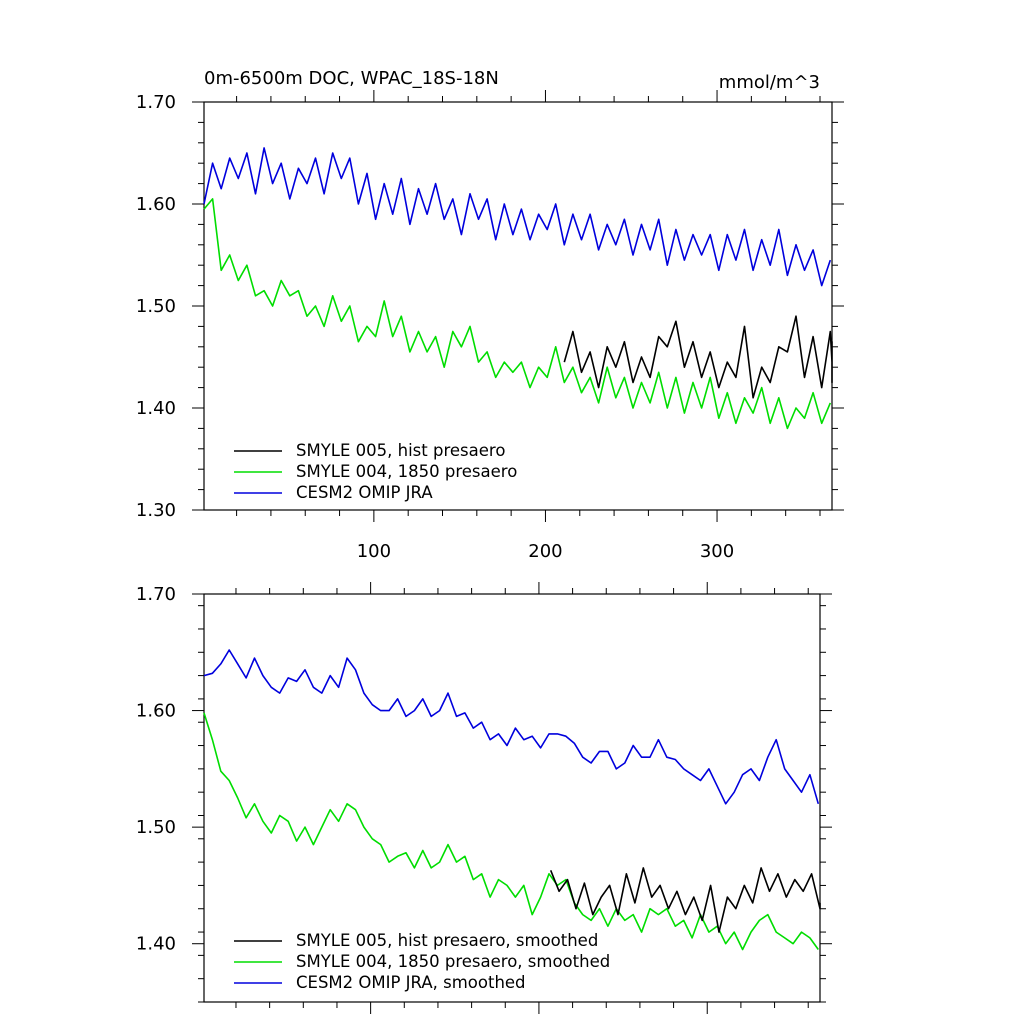 This screenshot has height=1024, width=1024. I want to click on bottom-legend-label-smyle005: SMYLE 005, hist presaero, smoothed, so click(447, 940).